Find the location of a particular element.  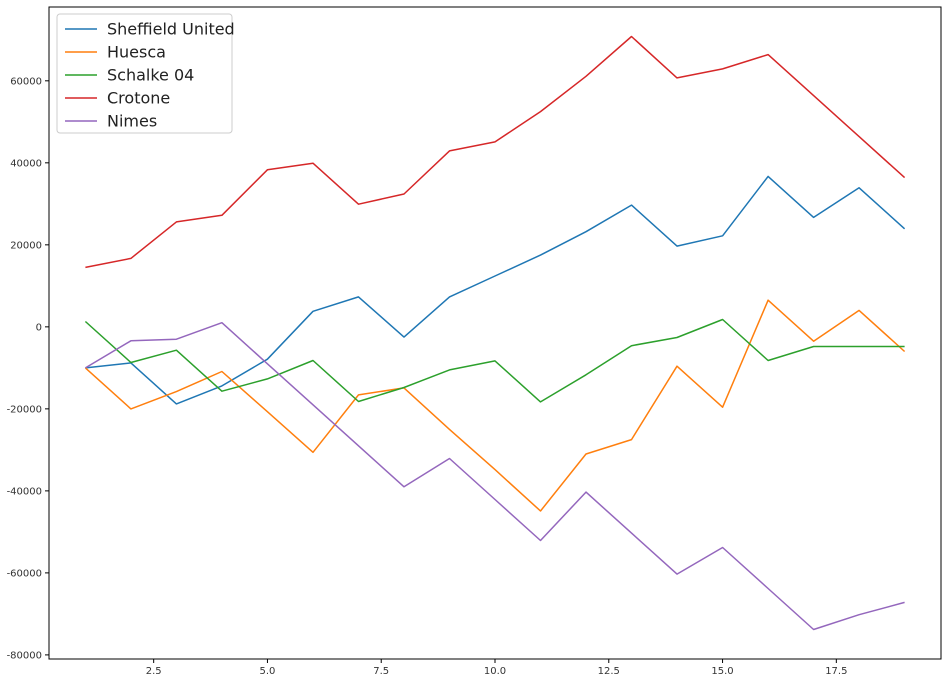

x-tick-label: 10.0 is located at coordinates (495, 671).